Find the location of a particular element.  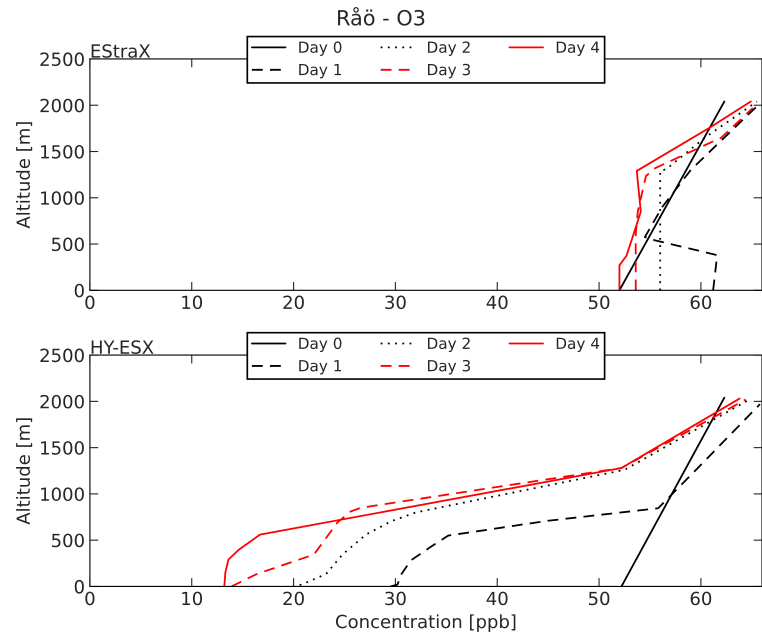

line-series is located at coordinates (685, 195).